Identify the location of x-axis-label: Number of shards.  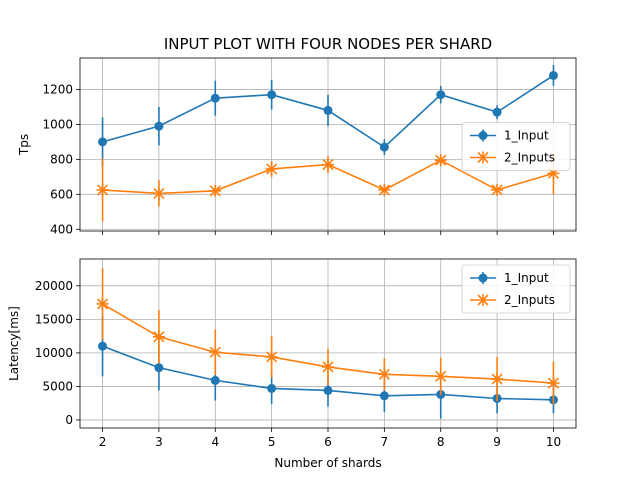
(327, 463).